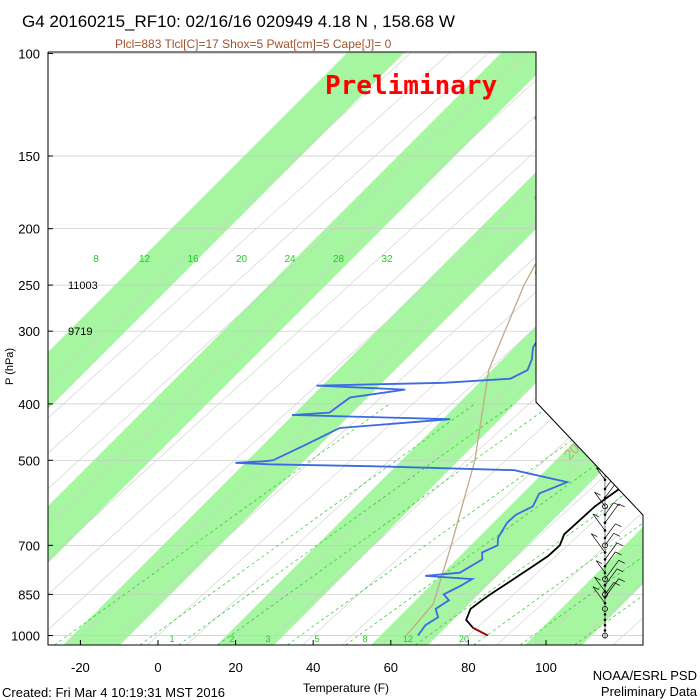  Describe the element at coordinates (29, 54) in the screenshot. I see `y-tick-label: 100` at that location.